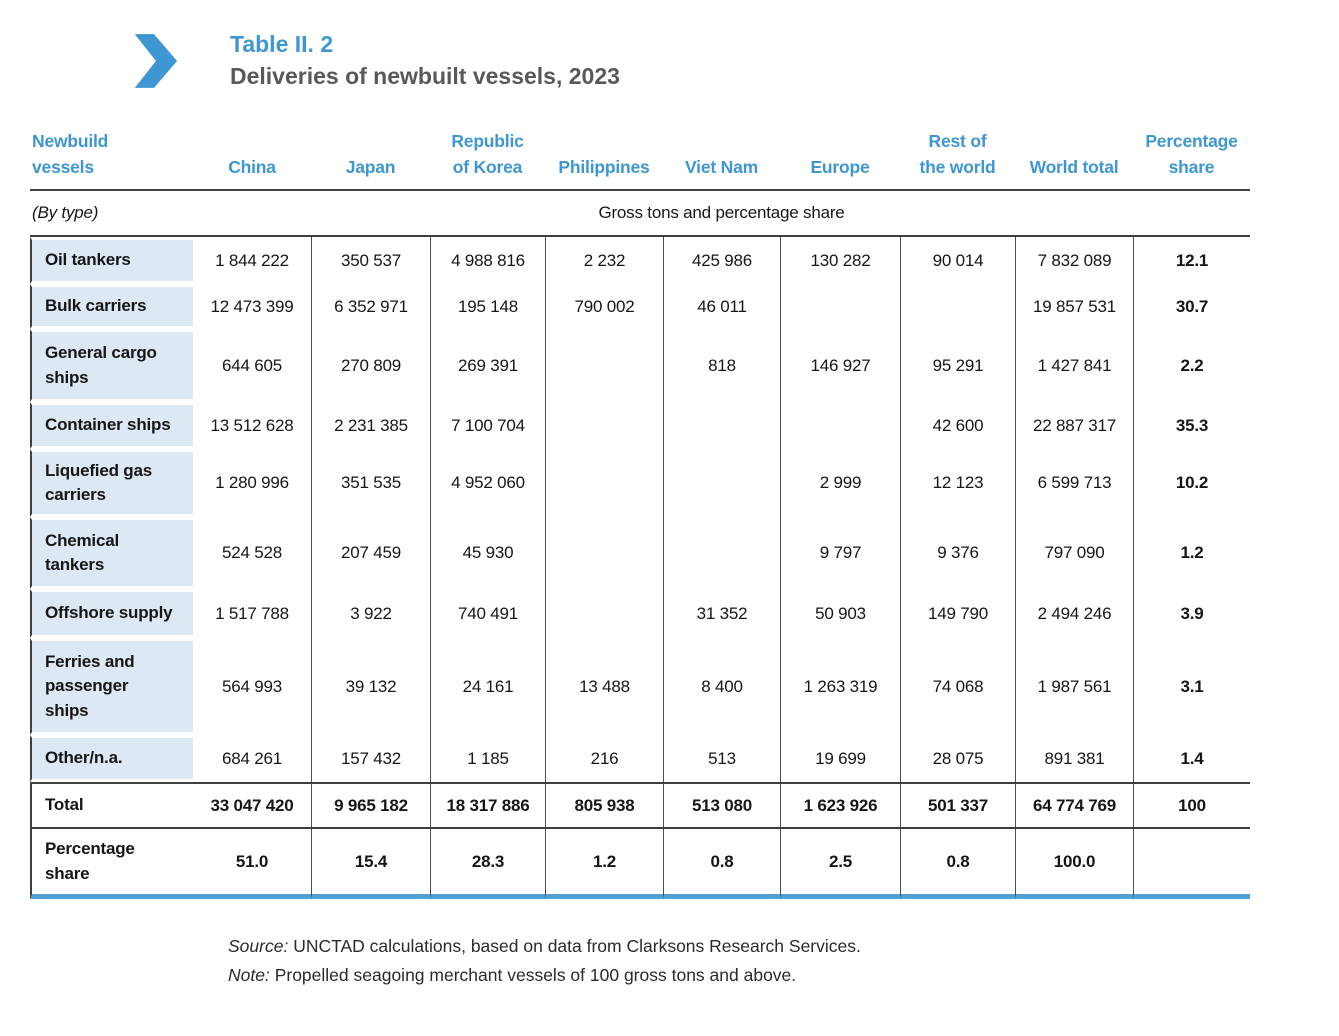 This screenshot has width=1339, height=1036. Describe the element at coordinates (1074, 687) in the screenshot. I see `cell-value: 1 987 561` at that location.